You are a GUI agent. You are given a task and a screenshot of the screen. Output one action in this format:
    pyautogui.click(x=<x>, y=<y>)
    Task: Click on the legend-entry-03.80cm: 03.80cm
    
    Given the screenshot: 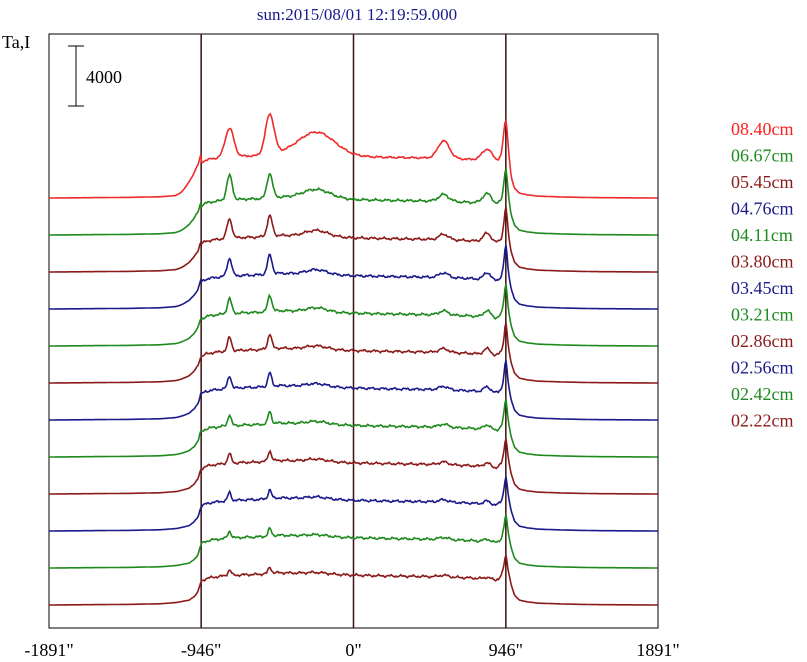 What is the action you would take?
    pyautogui.click(x=762, y=262)
    